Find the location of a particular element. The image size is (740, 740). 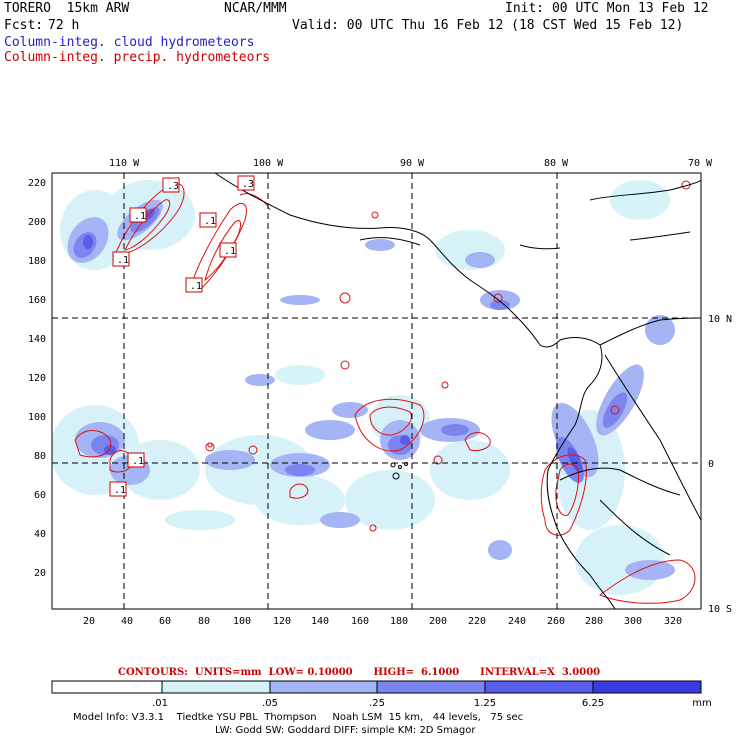

forecast-hours: 72 h is located at coordinates (64, 25).